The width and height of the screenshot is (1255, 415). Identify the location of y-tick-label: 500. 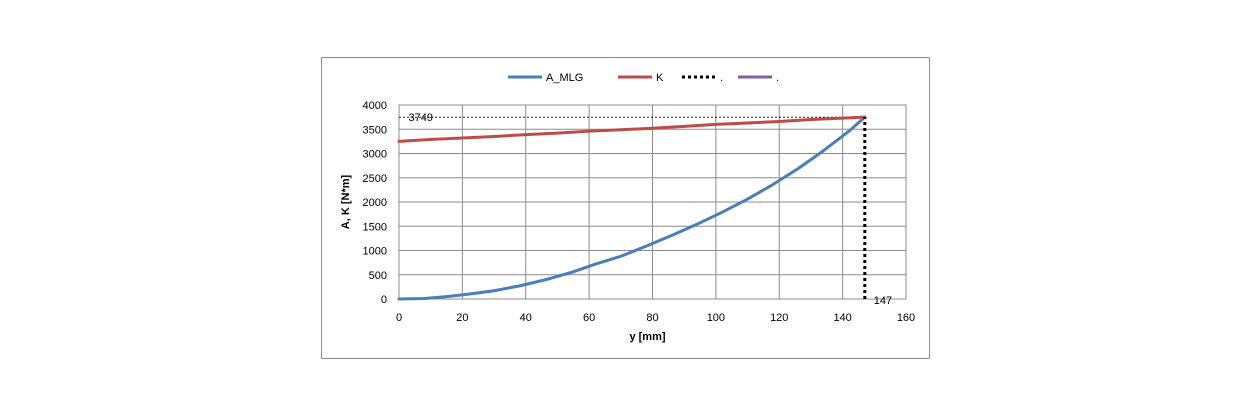
(378, 276).